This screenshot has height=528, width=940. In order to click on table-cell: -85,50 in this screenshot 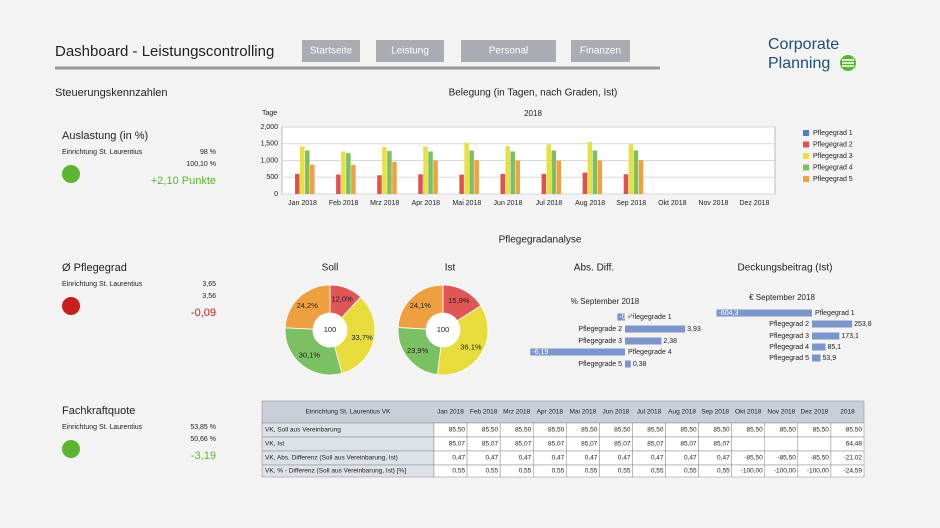, I will do `click(753, 458)`.